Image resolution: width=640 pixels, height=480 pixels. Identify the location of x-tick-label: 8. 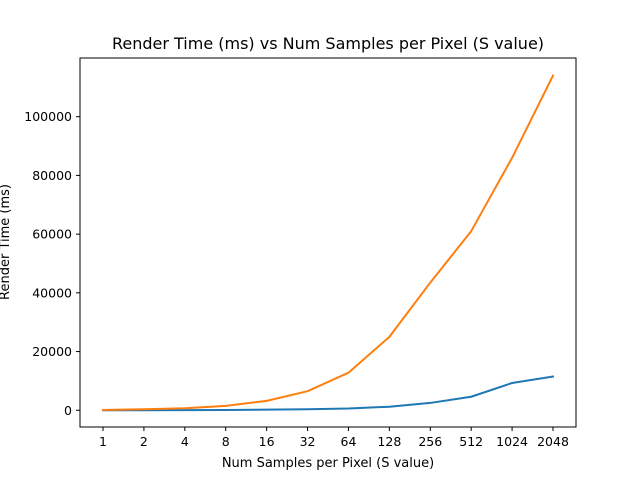
(226, 441).